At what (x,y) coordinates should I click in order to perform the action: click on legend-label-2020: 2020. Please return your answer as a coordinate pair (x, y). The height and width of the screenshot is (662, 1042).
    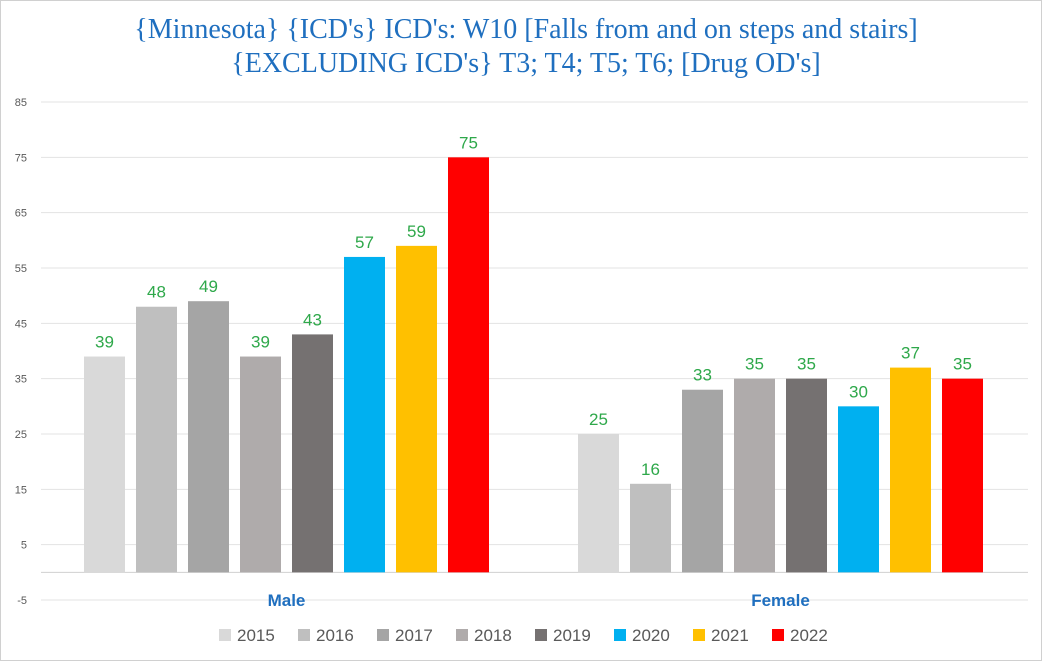
    Looking at the image, I should click on (651, 635).